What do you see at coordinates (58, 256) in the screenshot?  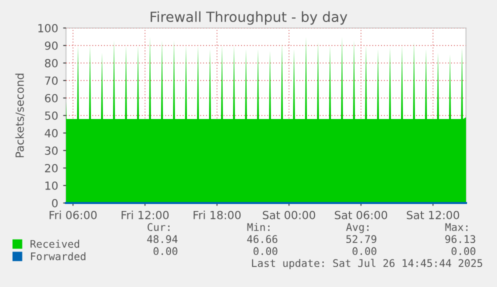 I see `legend-label: Forwarded` at bounding box center [58, 256].